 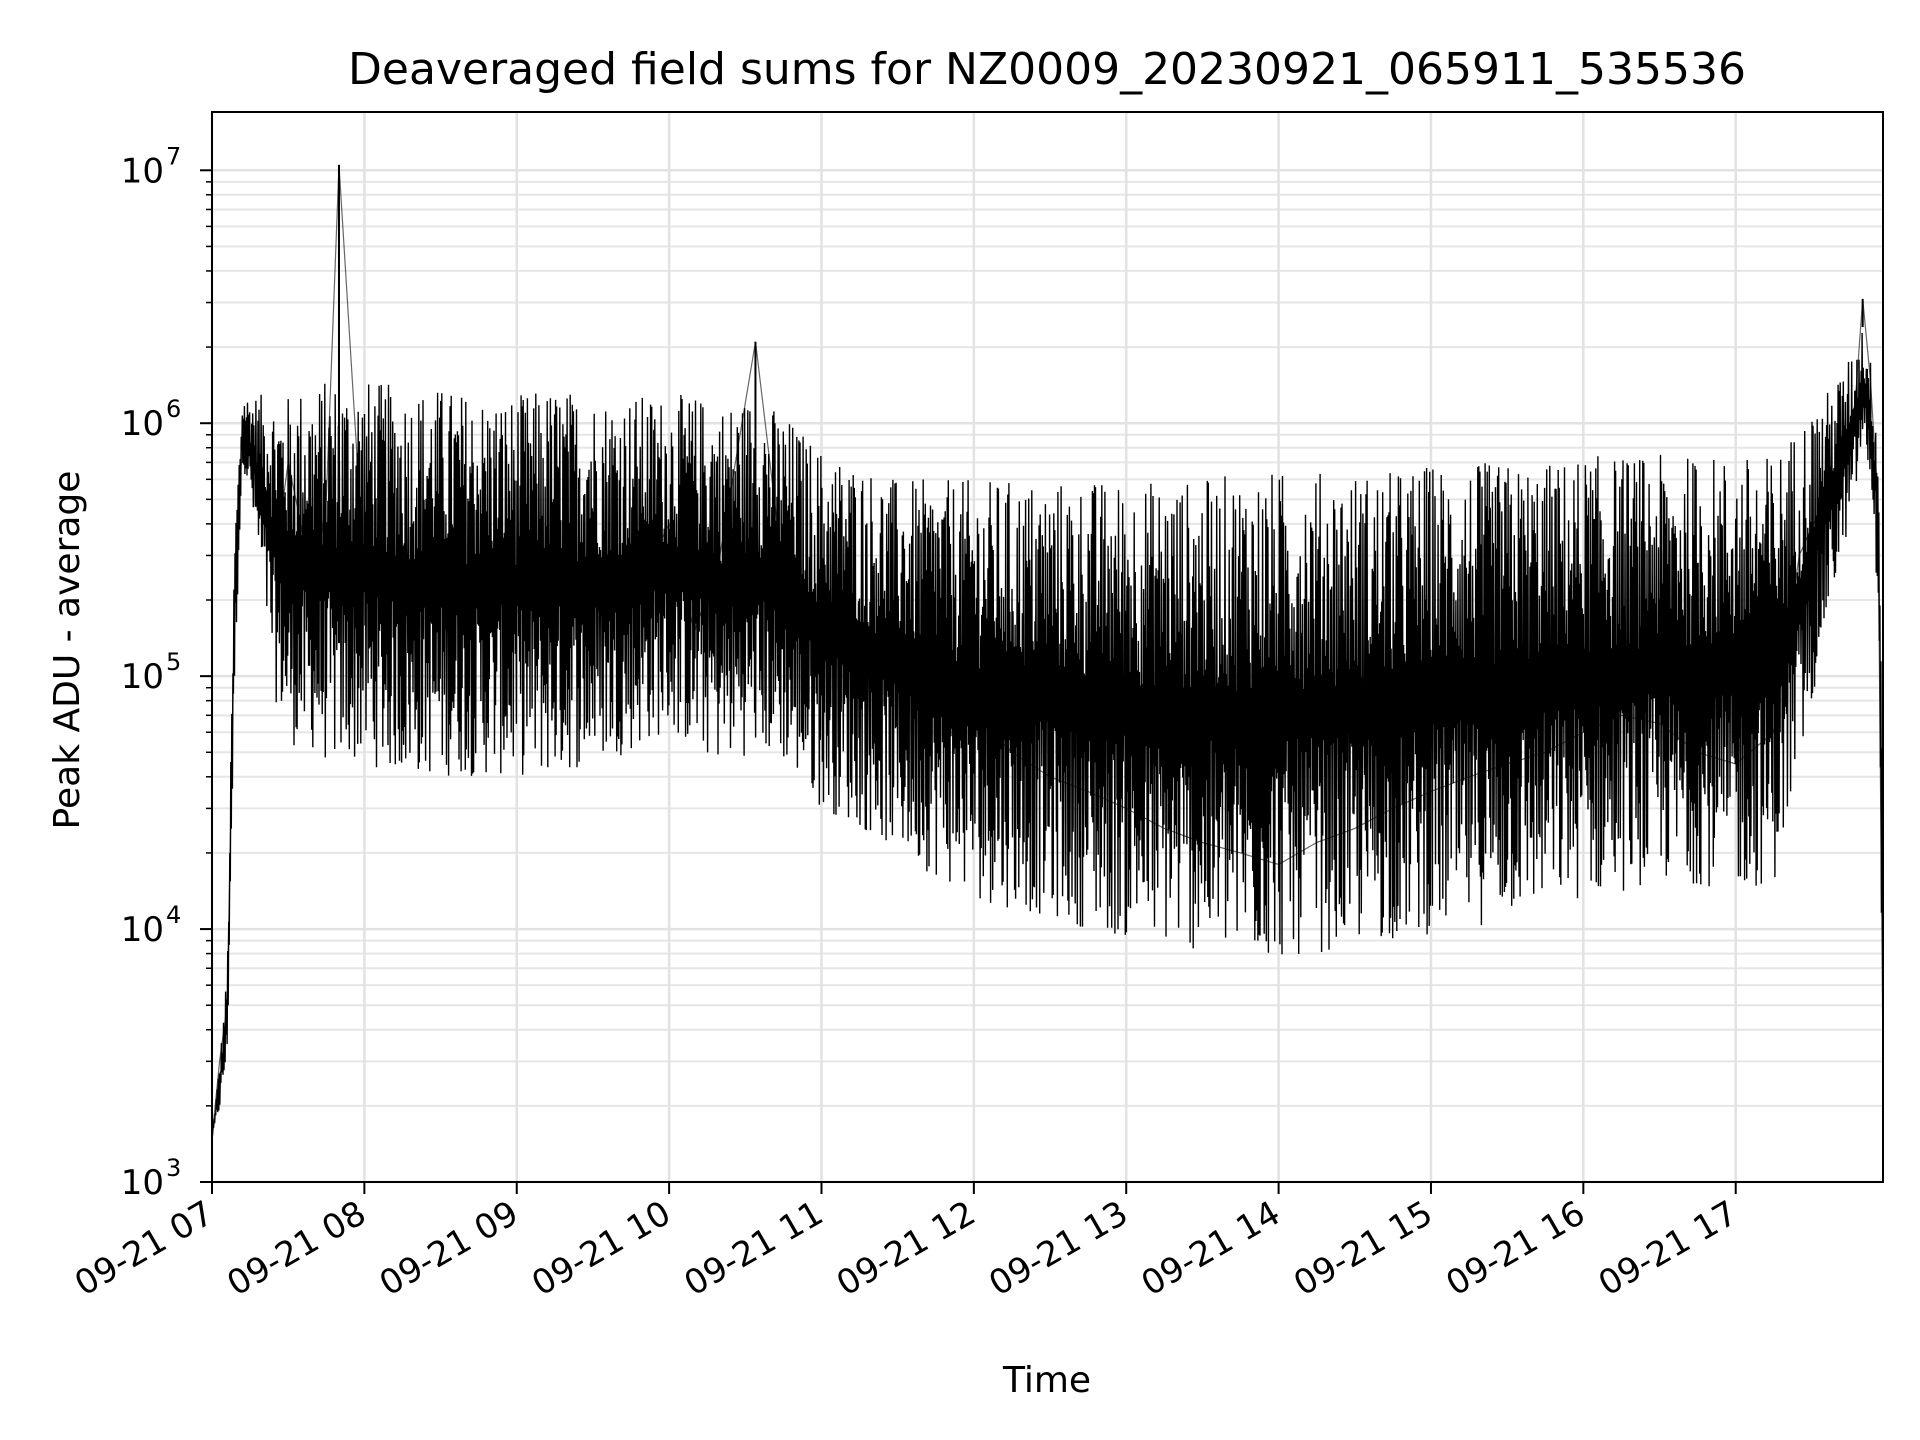 I want to click on x-axis-label: Time, so click(x=1046, y=1380).